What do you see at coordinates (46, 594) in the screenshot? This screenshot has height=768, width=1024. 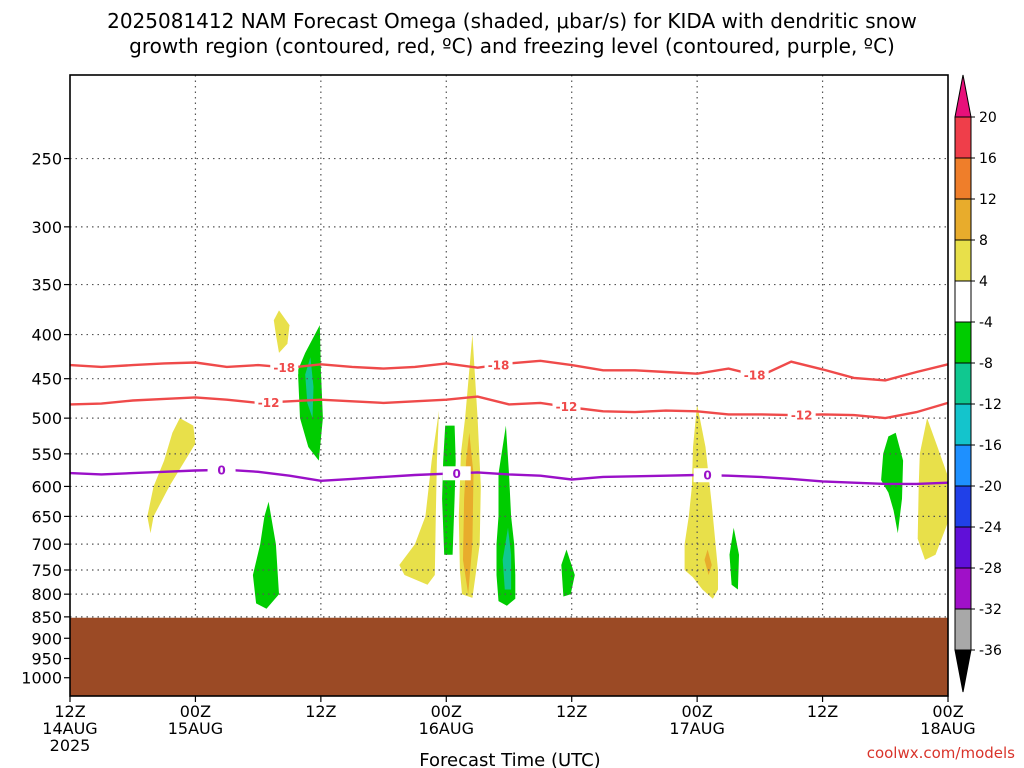 I see `y-tick-label-800: 800` at bounding box center [46, 594].